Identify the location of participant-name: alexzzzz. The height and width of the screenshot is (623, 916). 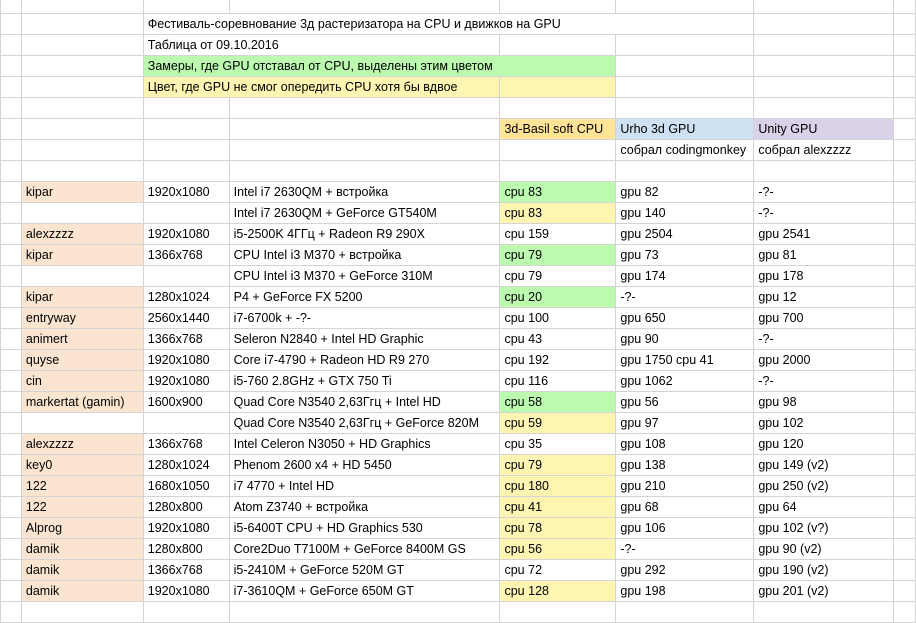
(82, 444).